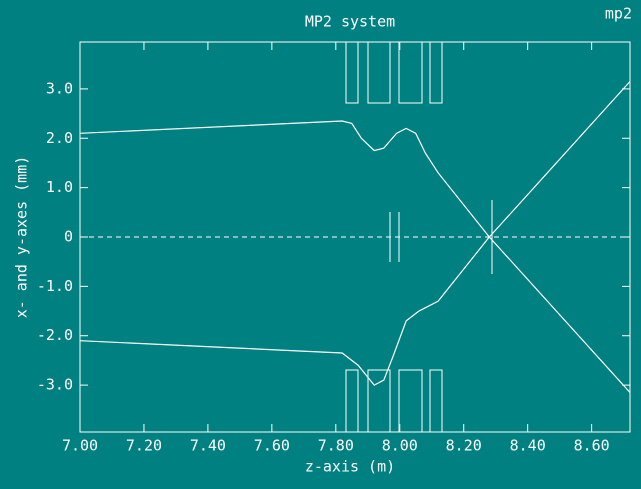 The height and width of the screenshot is (489, 641). What do you see at coordinates (22, 237) in the screenshot?
I see `y-axis-label: x- and y-axes (mm)` at bounding box center [22, 237].